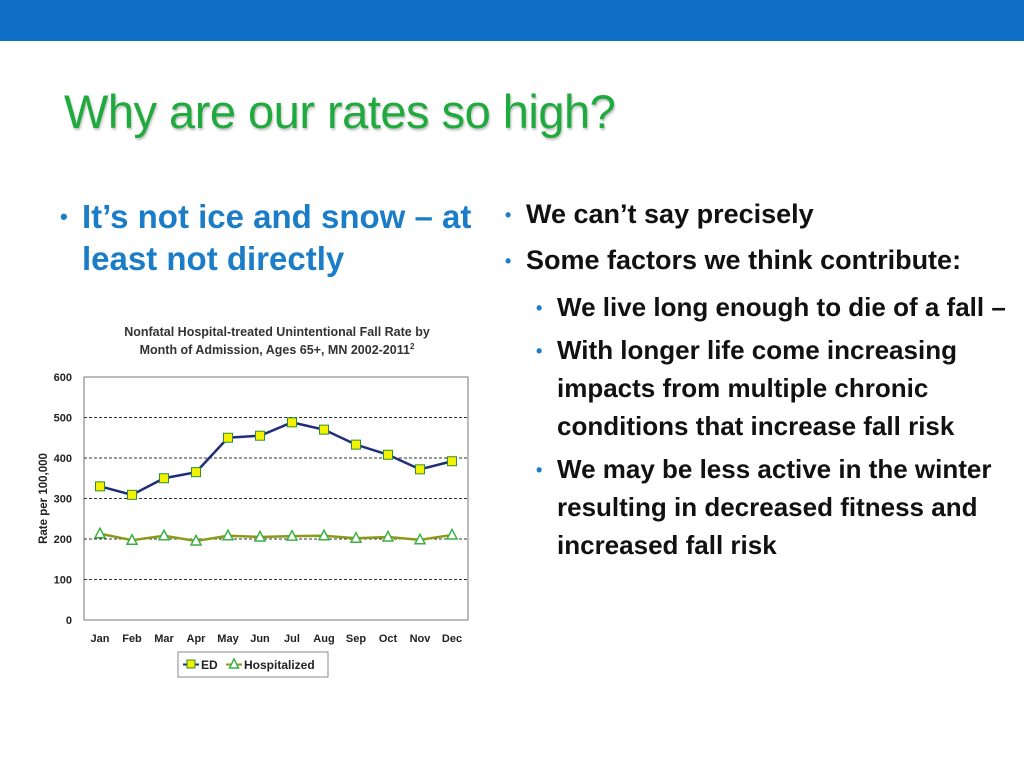 The width and height of the screenshot is (1024, 768). Describe the element at coordinates (100, 639) in the screenshot. I see `x-tick-label: Jan` at that location.